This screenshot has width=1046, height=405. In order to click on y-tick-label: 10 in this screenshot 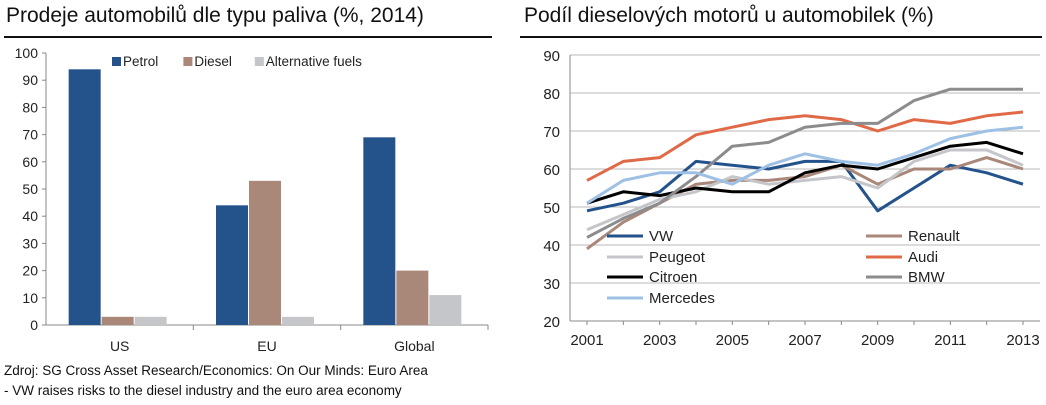, I will do `click(30, 298)`.